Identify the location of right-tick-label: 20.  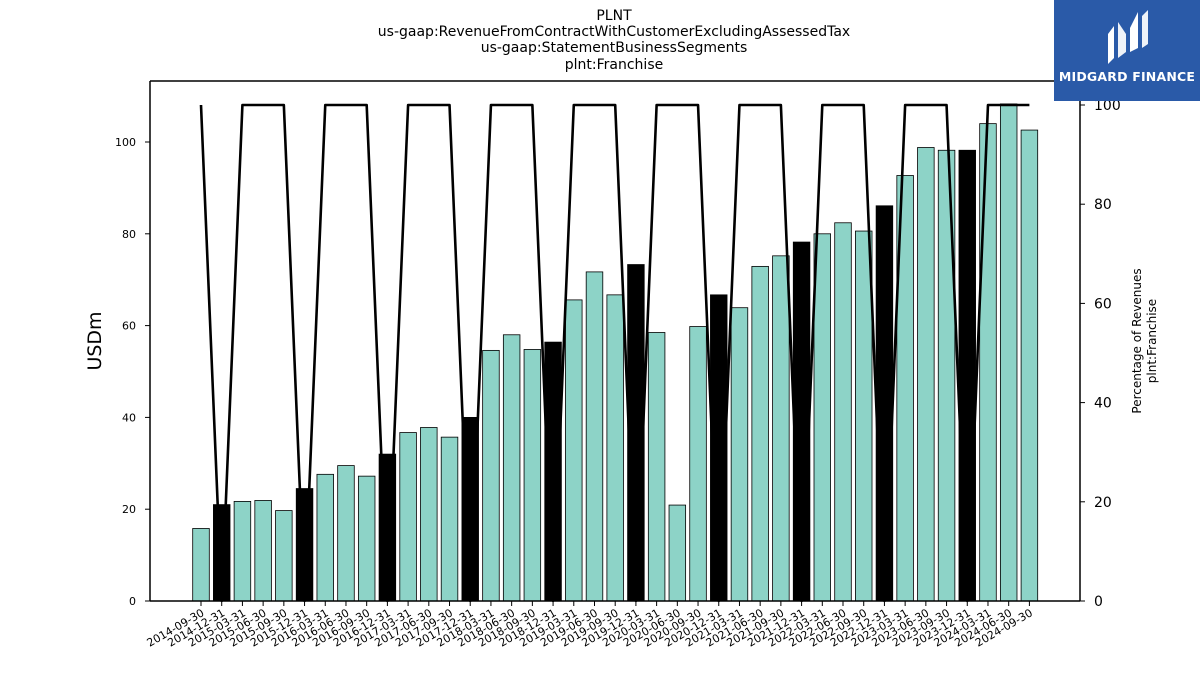
(1103, 503).